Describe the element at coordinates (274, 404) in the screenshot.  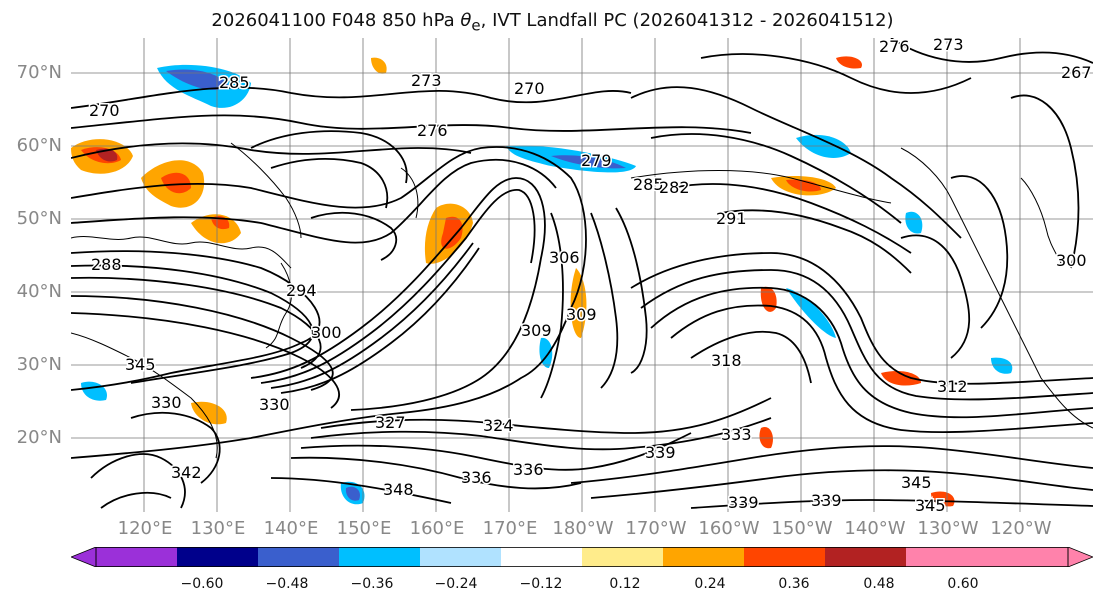
I see `contour-label: 330` at that location.